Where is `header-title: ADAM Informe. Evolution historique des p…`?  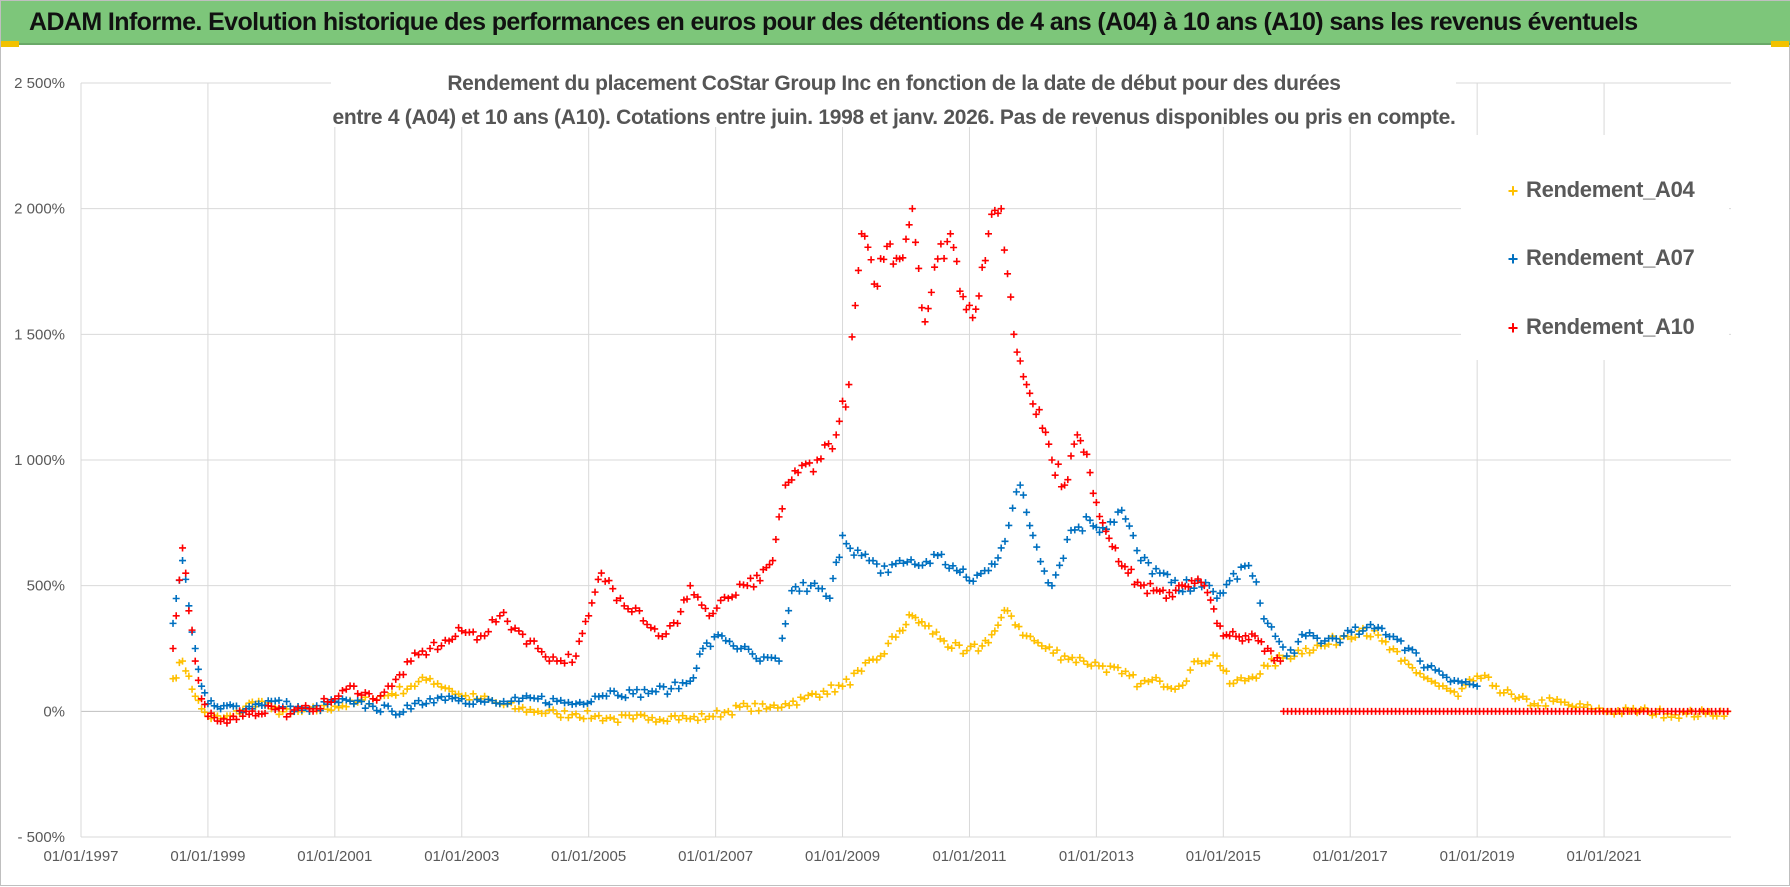
header-title: ADAM Informe. Evolution historique des p… is located at coordinates (833, 22).